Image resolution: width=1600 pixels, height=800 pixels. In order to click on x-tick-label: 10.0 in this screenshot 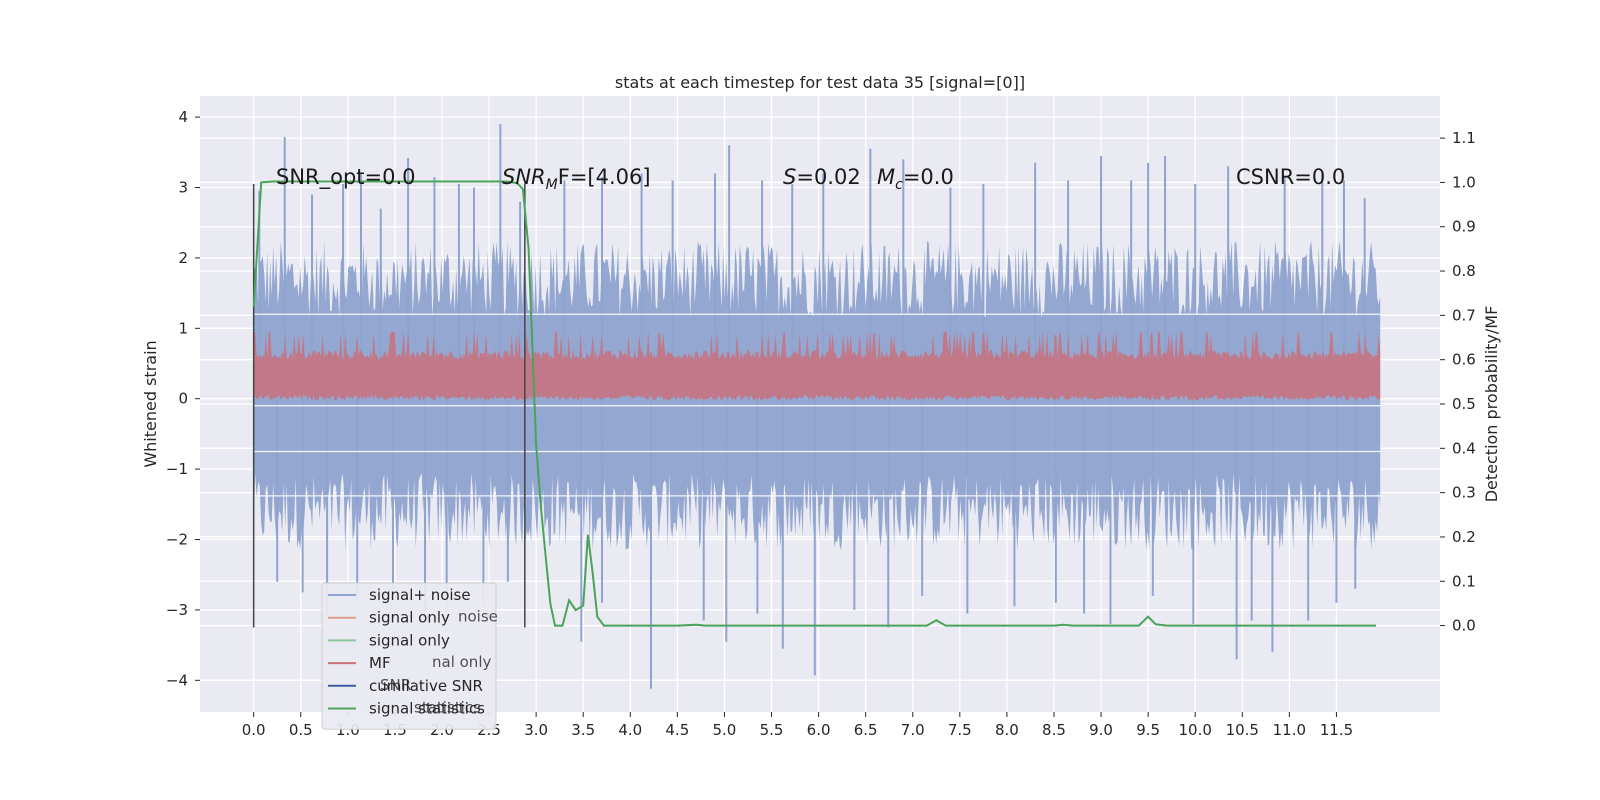, I will do `click(1194, 730)`.